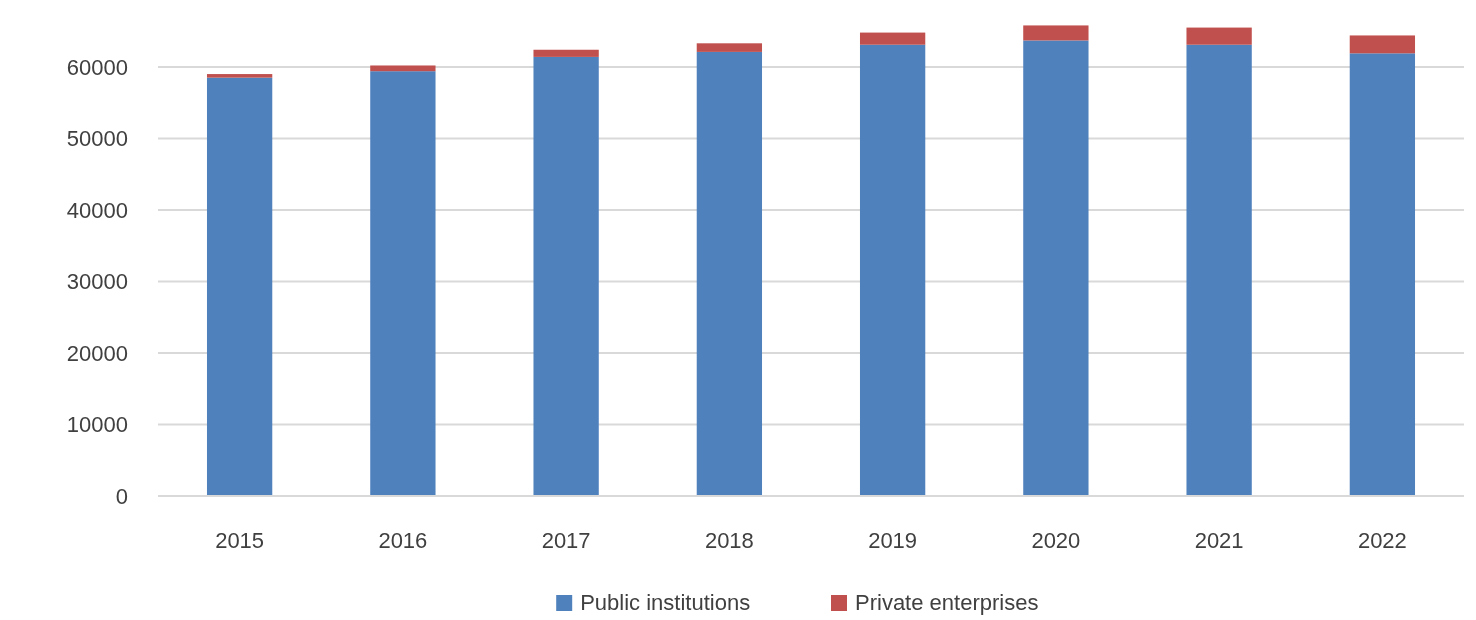 This screenshot has width=1476, height=620. What do you see at coordinates (121, 496) in the screenshot?
I see `y-tick-label: 0` at bounding box center [121, 496].